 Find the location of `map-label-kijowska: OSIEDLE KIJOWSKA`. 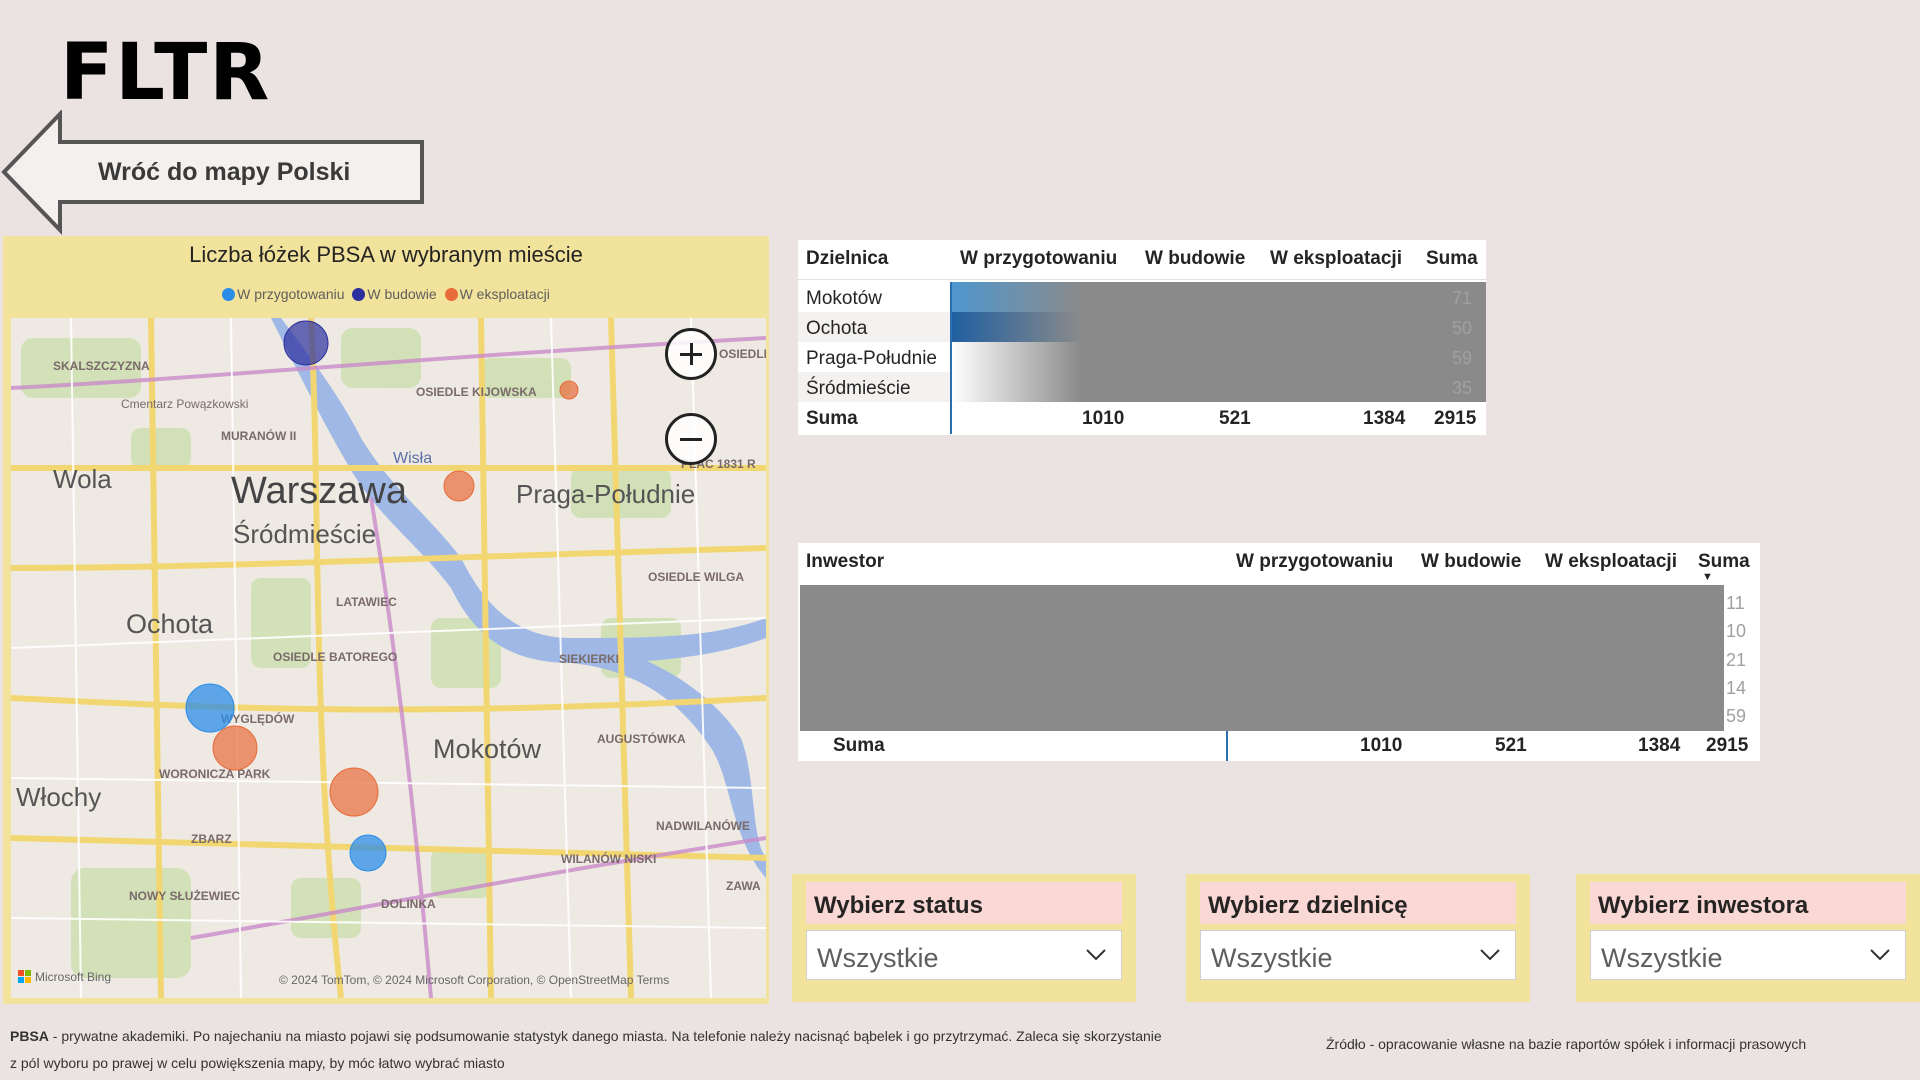

map-label-kijowska: OSIEDLE KIJOWSKA is located at coordinates (476, 392).